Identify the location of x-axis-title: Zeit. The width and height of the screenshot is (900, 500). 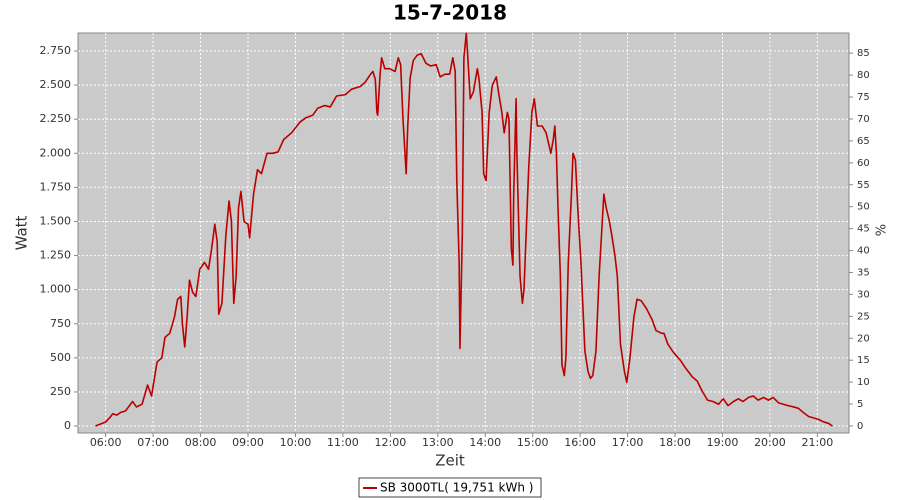
(450, 461).